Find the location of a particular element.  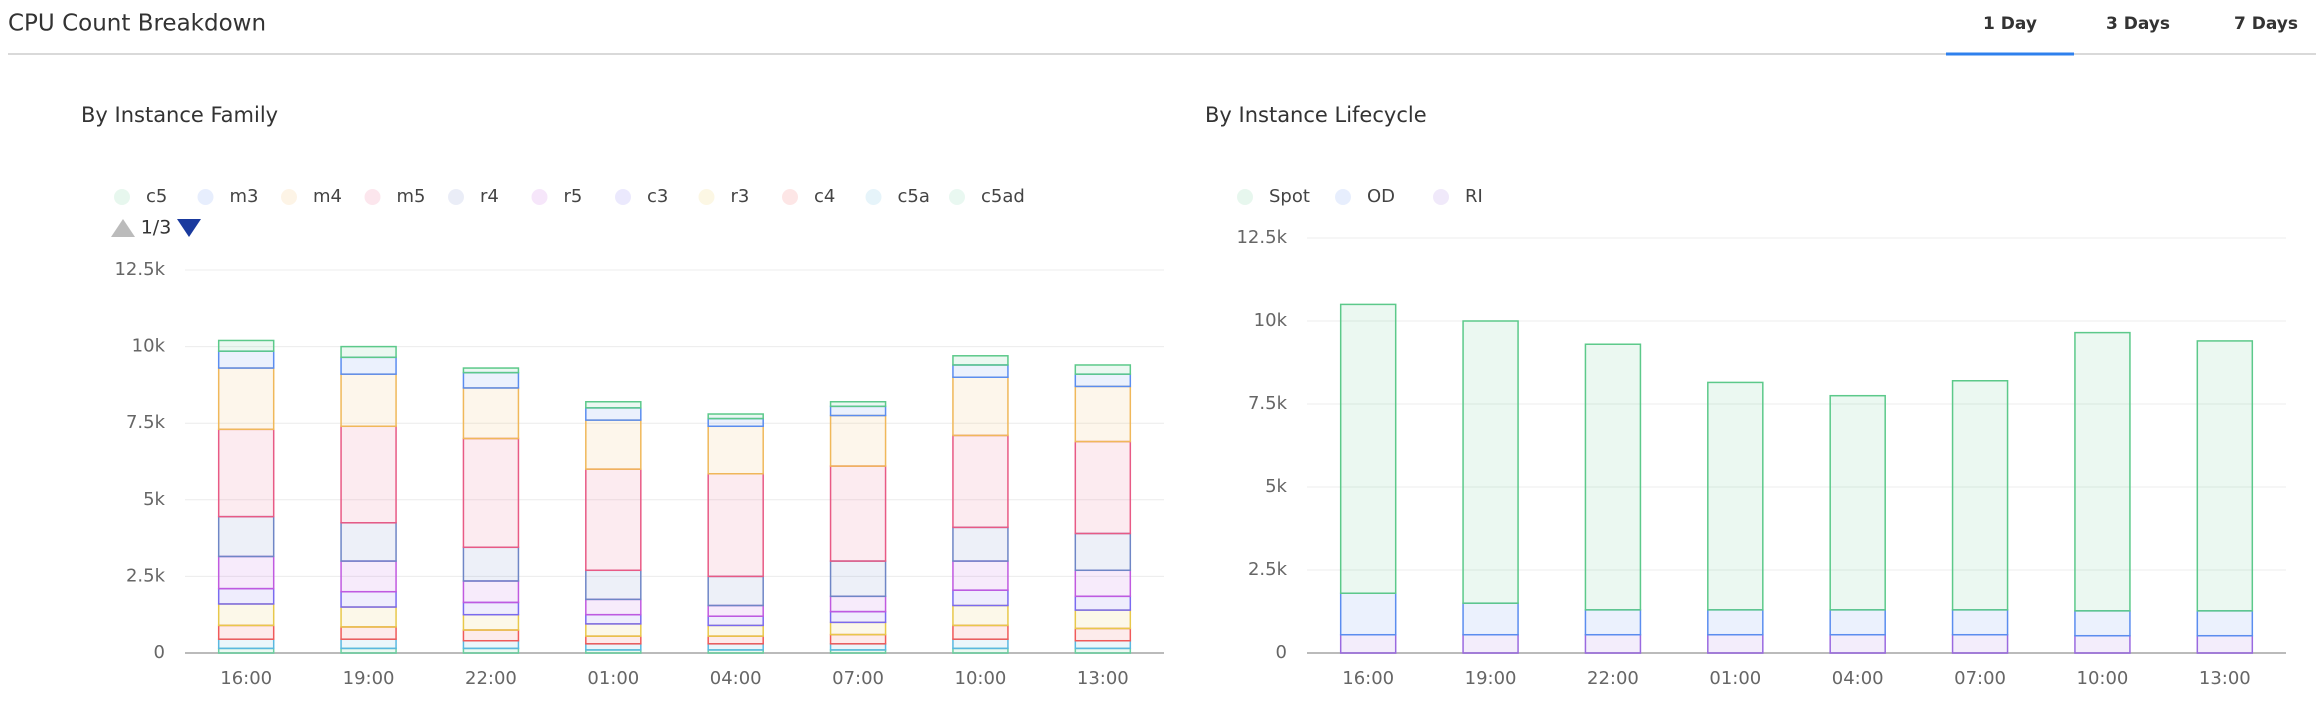

legend-label: c3 is located at coordinates (657, 196).